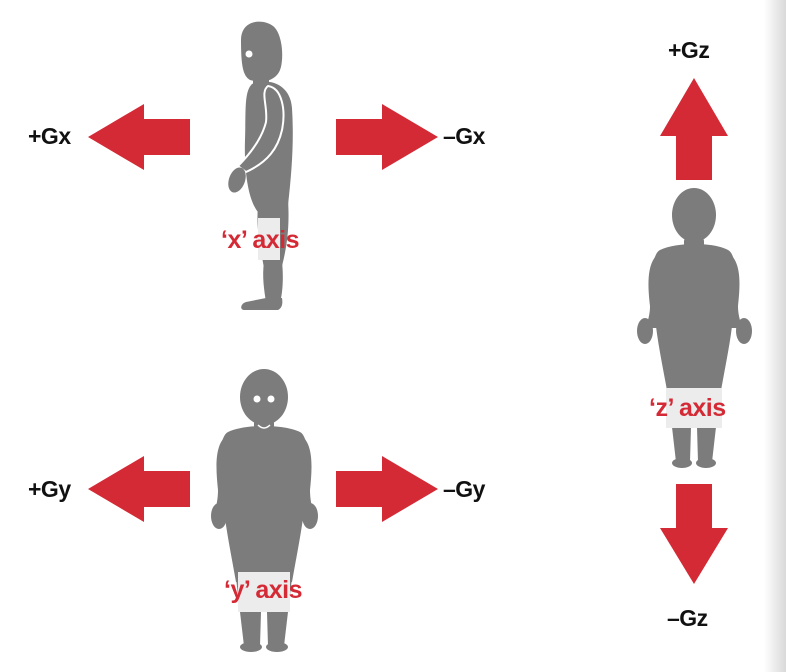 Image resolution: width=786 pixels, height=672 pixels. I want to click on arrow-up-icon, so click(694, 129).